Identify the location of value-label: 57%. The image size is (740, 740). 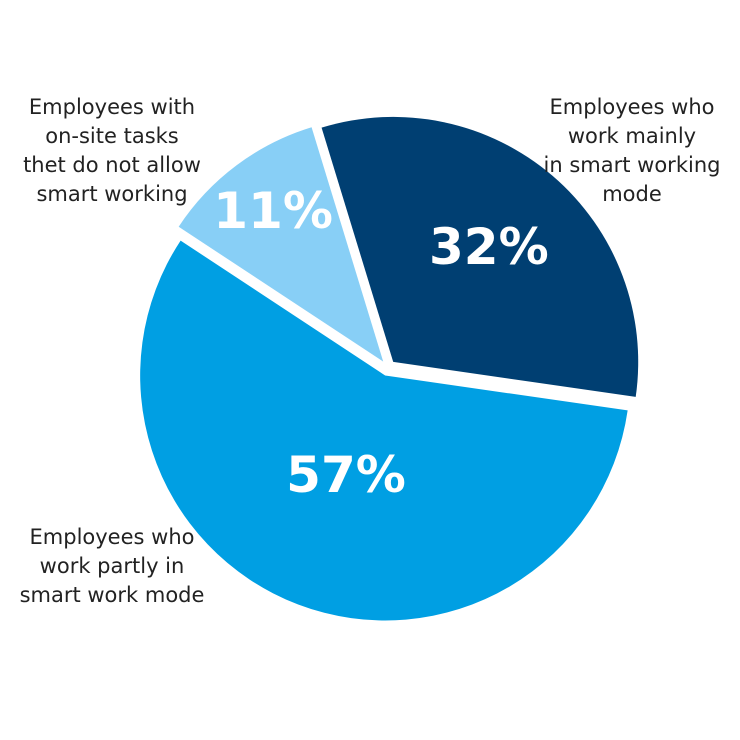
(346, 475).